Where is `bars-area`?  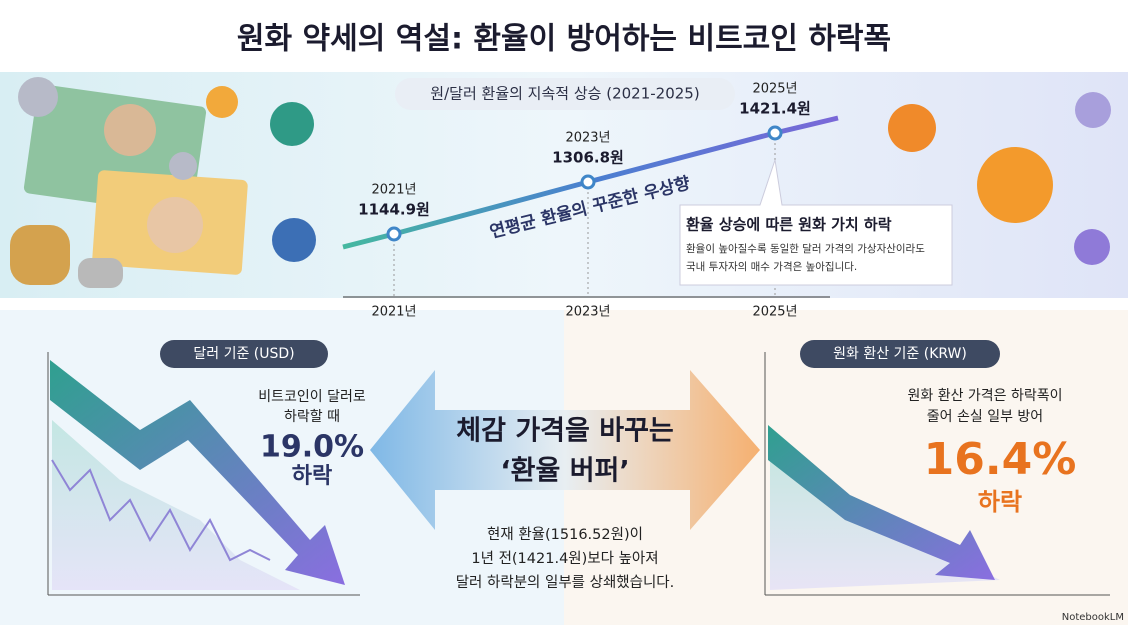
bars-area is located at coordinates (176, 505).